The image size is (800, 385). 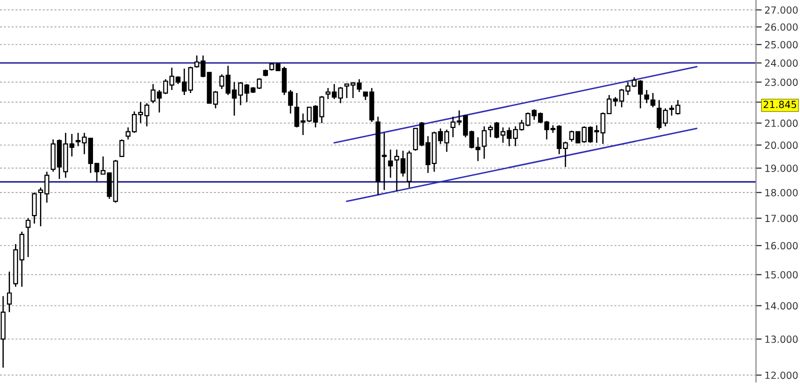 I want to click on y-tick-label: 25.000, so click(x=781, y=44).